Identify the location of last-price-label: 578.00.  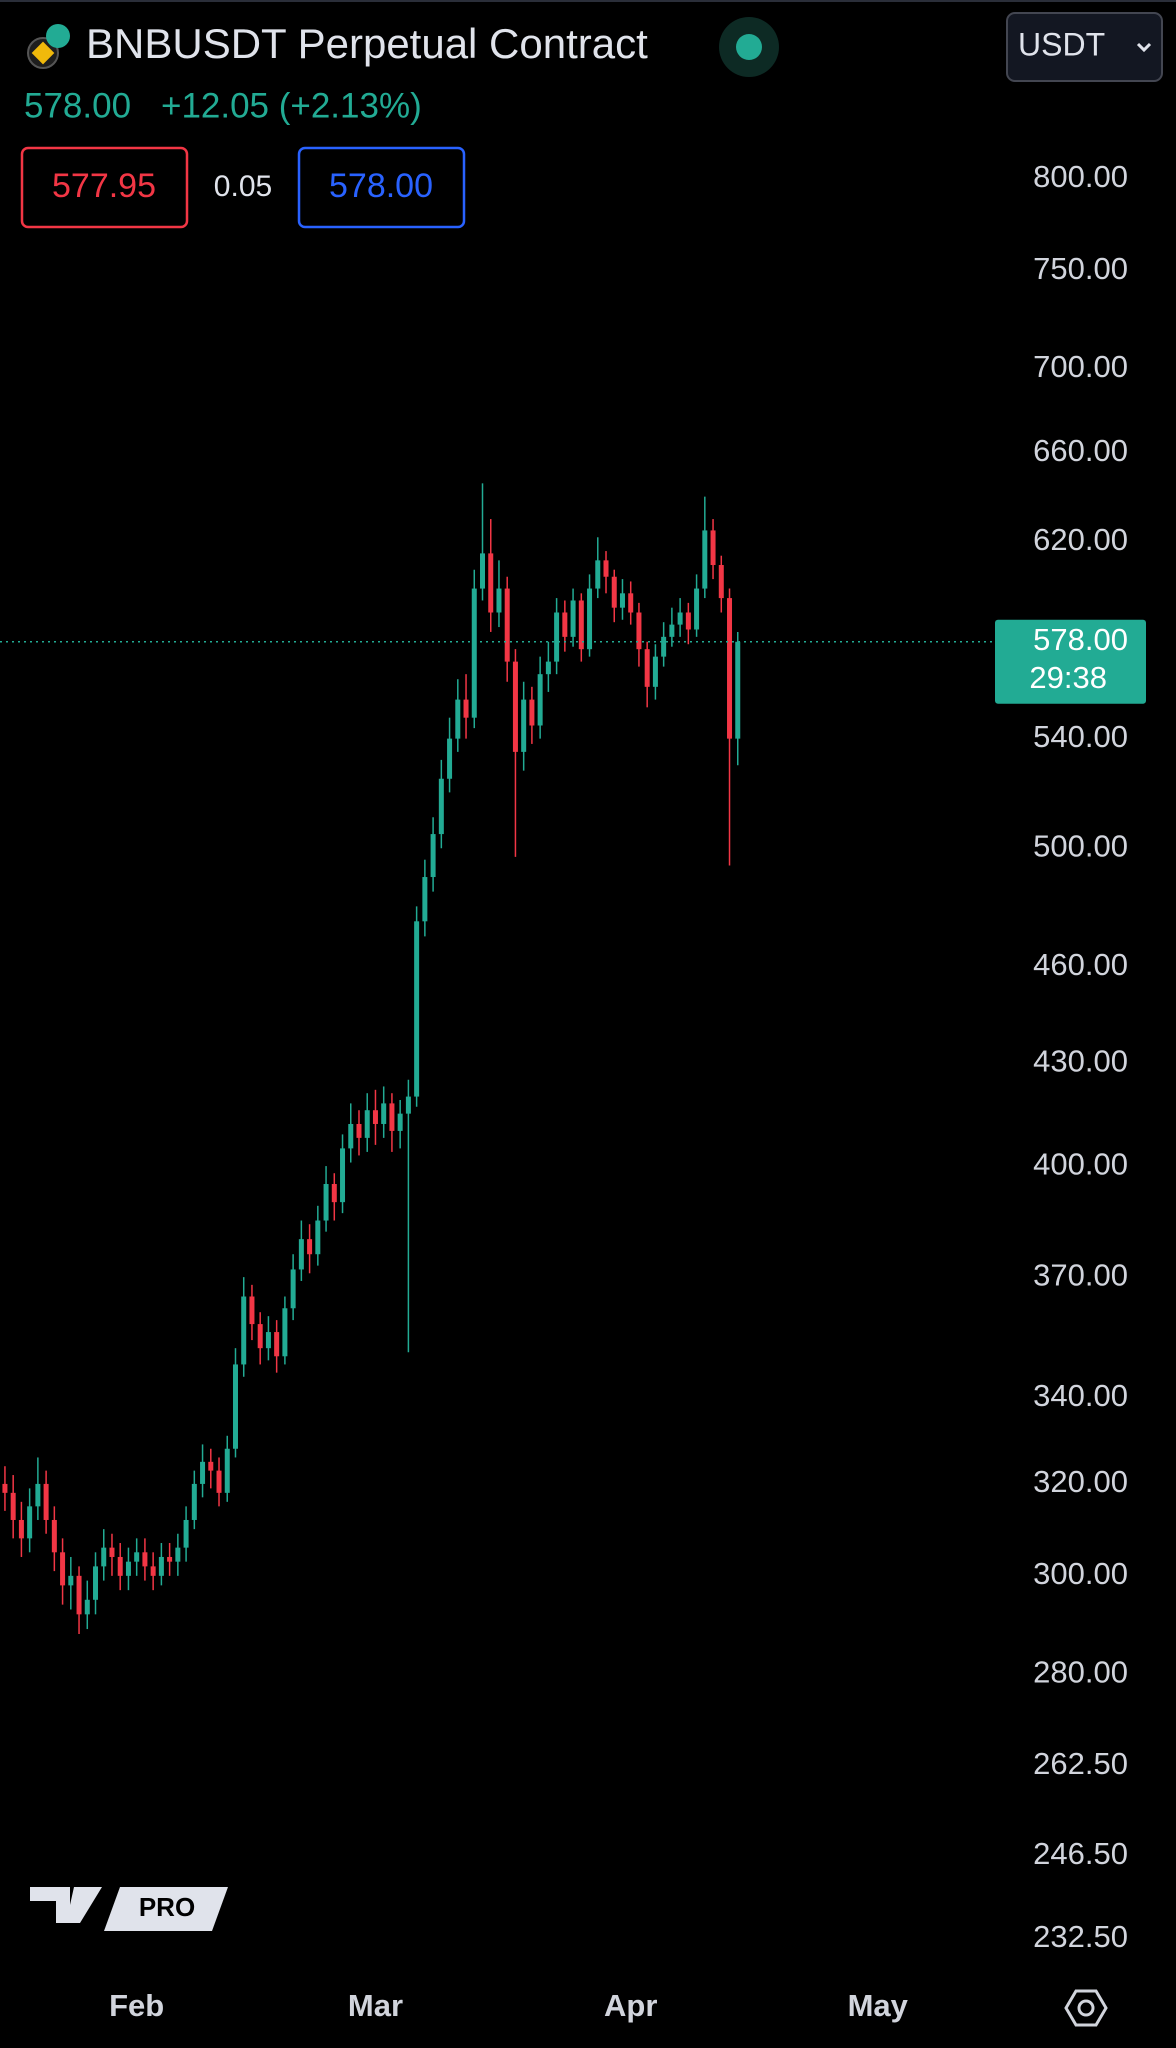
(1080, 639).